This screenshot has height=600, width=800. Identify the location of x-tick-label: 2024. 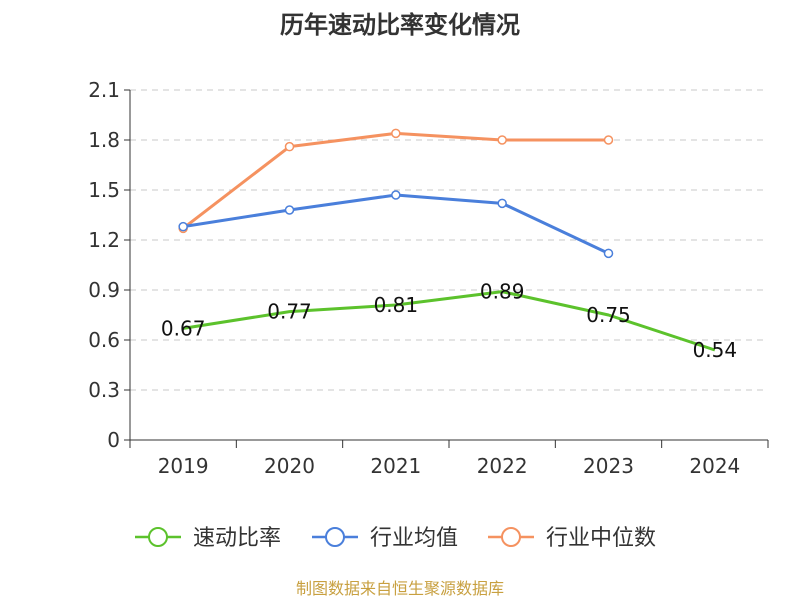
(714, 466).